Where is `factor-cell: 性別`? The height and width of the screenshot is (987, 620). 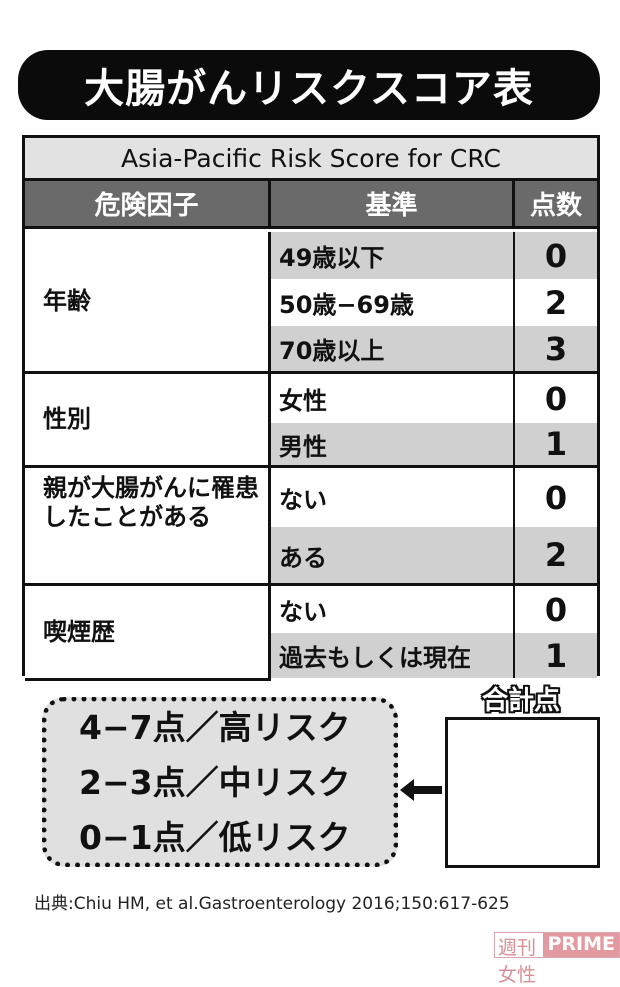
factor-cell: 性別 is located at coordinates (148, 421).